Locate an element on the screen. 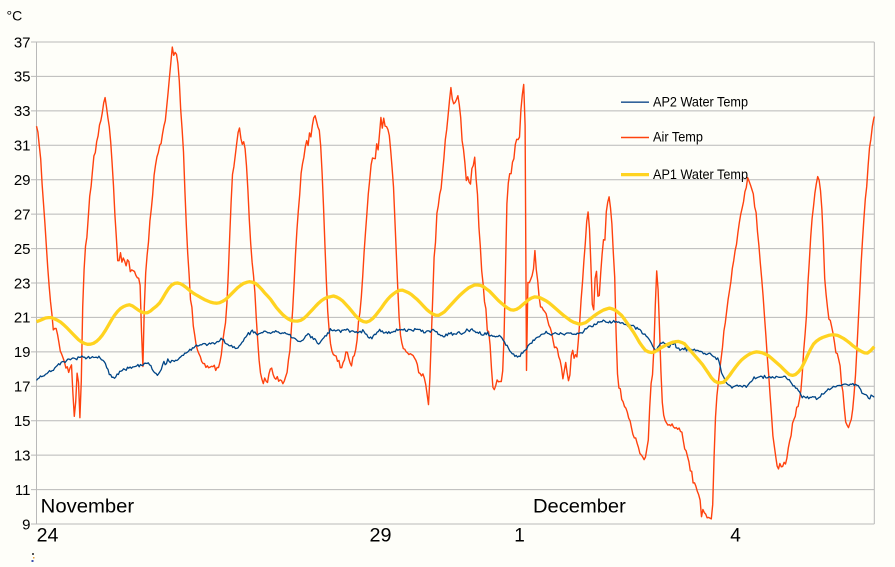  svg-text: 9 is located at coordinates (26, 524).